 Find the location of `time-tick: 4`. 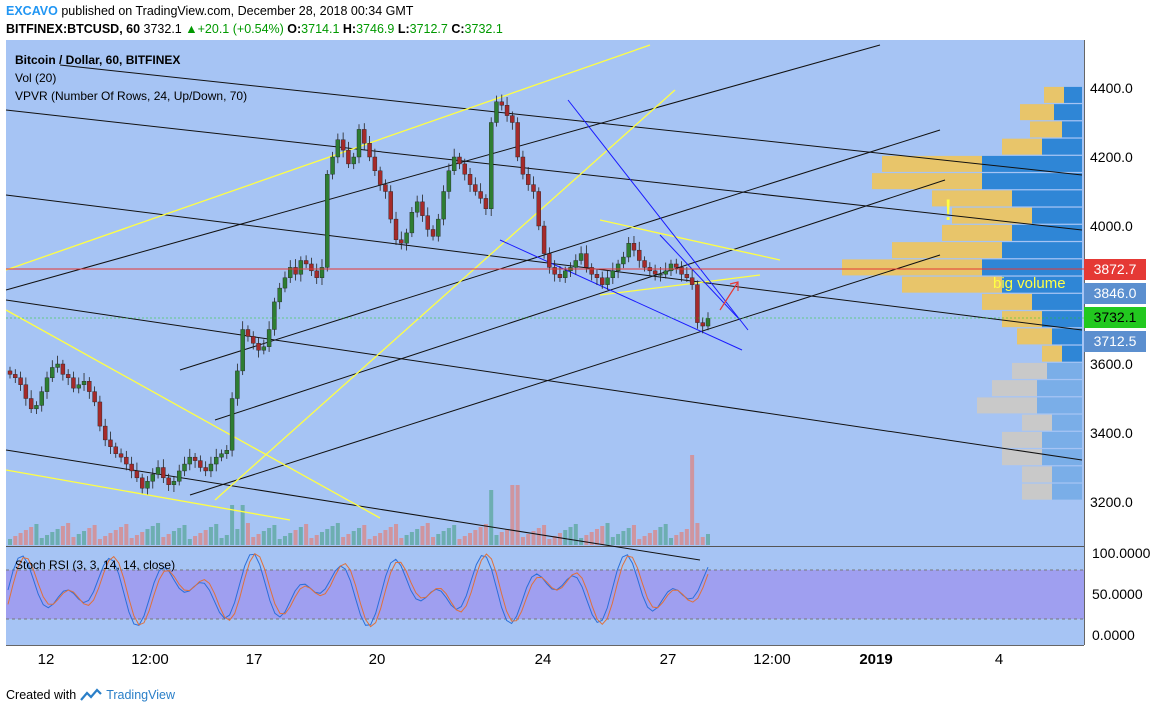

time-tick: 4 is located at coordinates (999, 659).